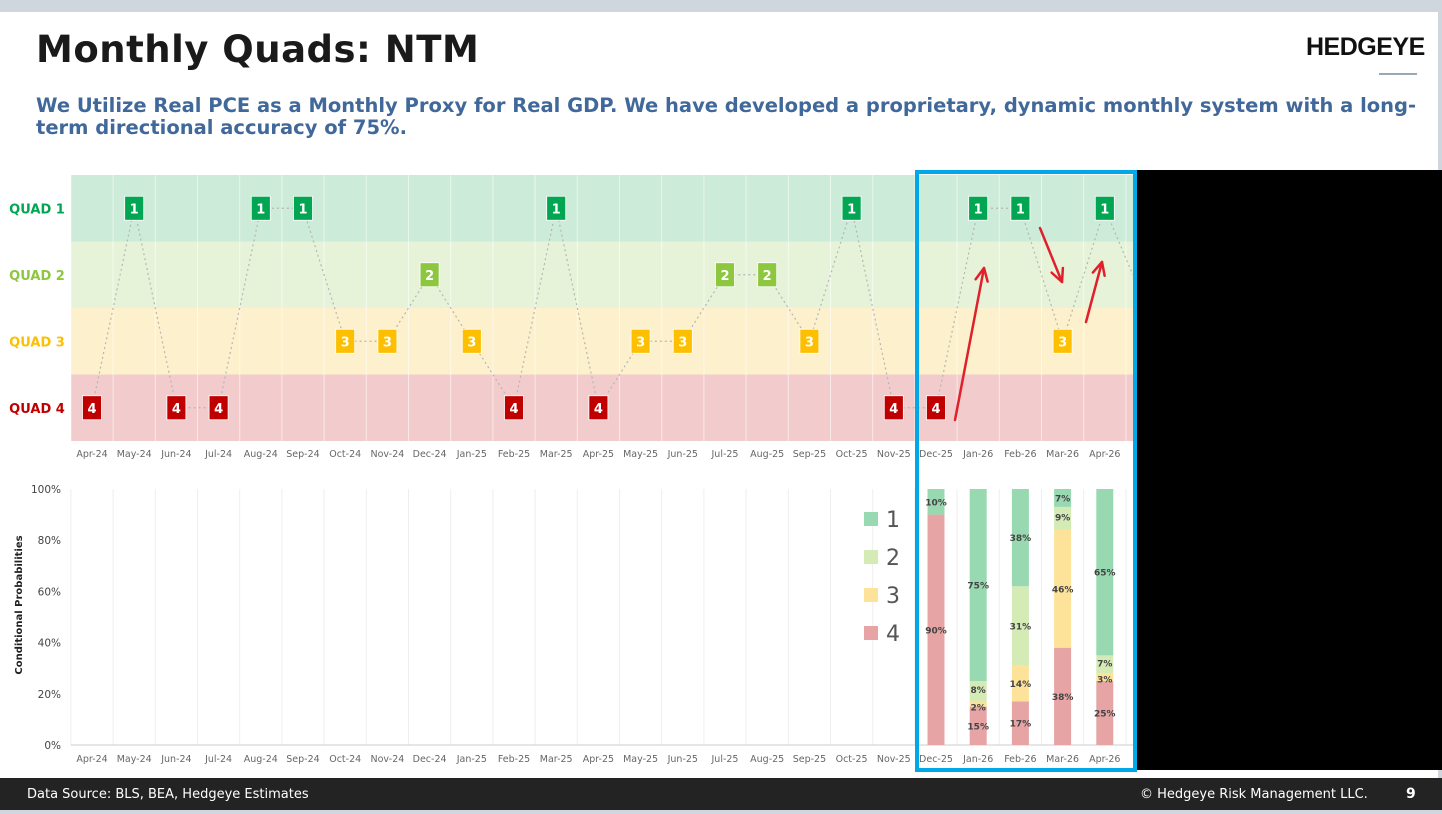 The width and height of the screenshot is (1442, 814). Describe the element at coordinates (1020, 454) in the screenshot. I see `top-x-tick-label: Feb-26` at that location.